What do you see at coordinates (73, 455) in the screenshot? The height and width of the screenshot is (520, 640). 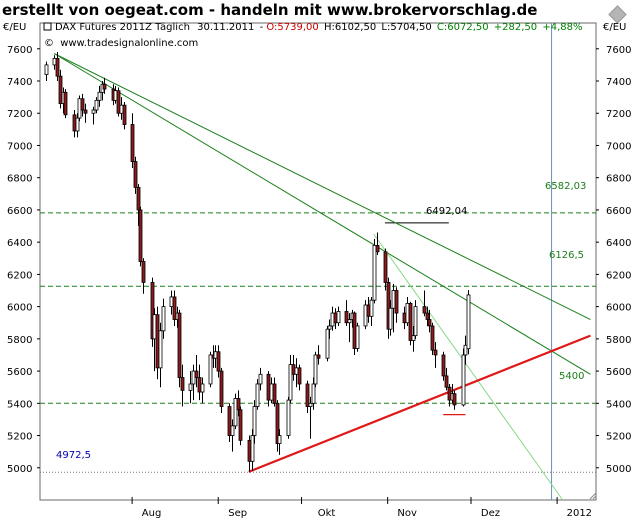 I see `level-label-4972: 4972,5` at bounding box center [73, 455].